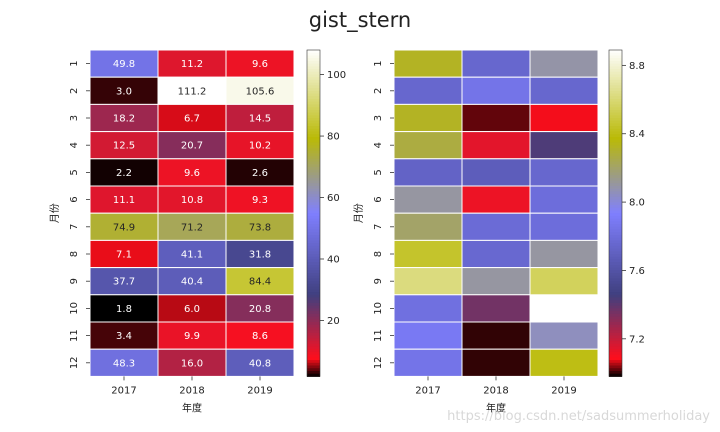  Describe the element at coordinates (192, 146) in the screenshot. I see `cell-value-label: 20.7` at that location.